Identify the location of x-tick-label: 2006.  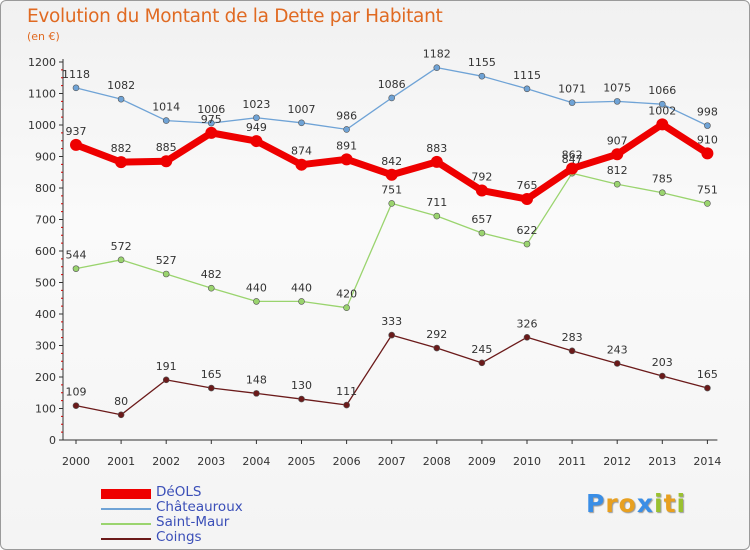
(347, 461).